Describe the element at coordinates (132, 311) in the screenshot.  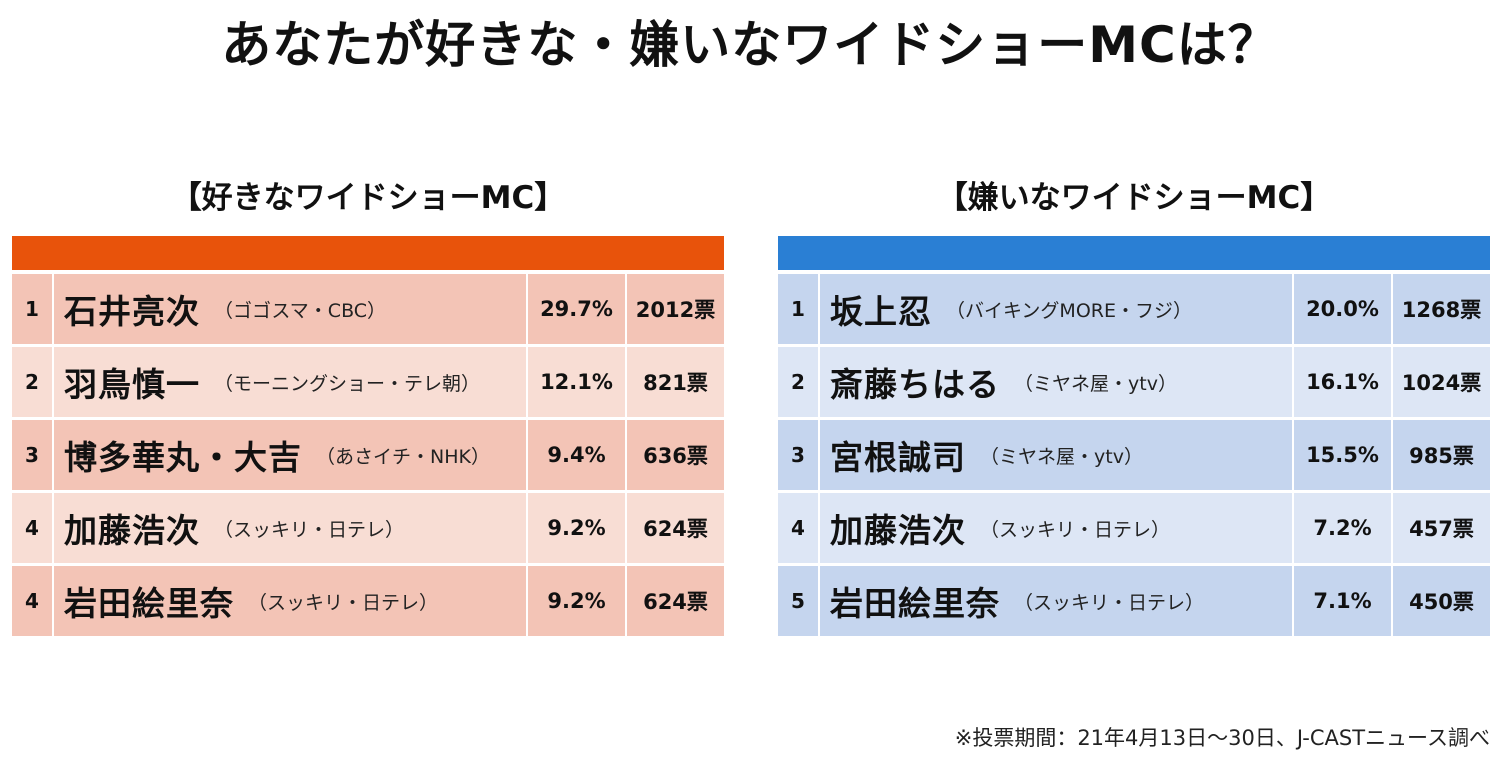
I see `mc-name: 石井亮次` at that location.